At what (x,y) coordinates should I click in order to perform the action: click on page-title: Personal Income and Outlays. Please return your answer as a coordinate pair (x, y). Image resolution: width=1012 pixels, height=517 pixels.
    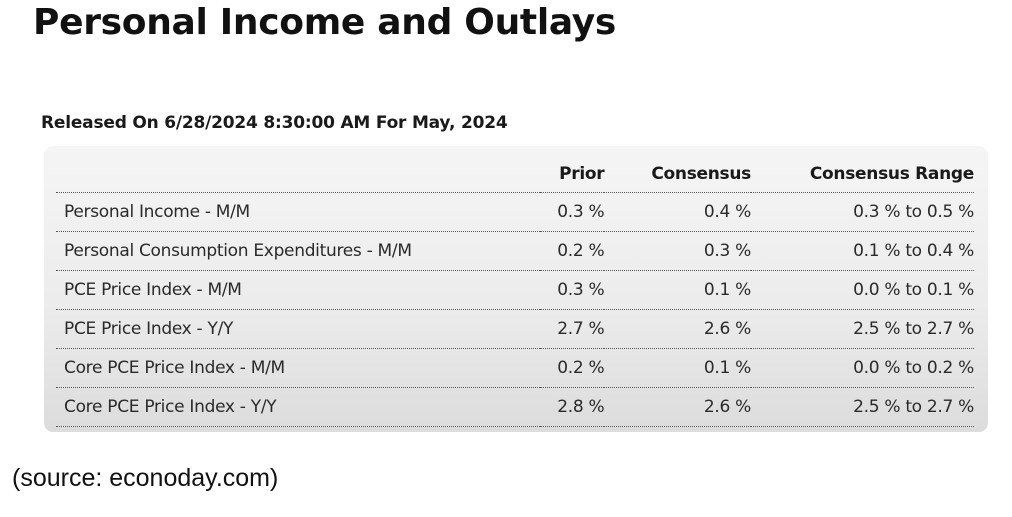
    Looking at the image, I should click on (325, 22).